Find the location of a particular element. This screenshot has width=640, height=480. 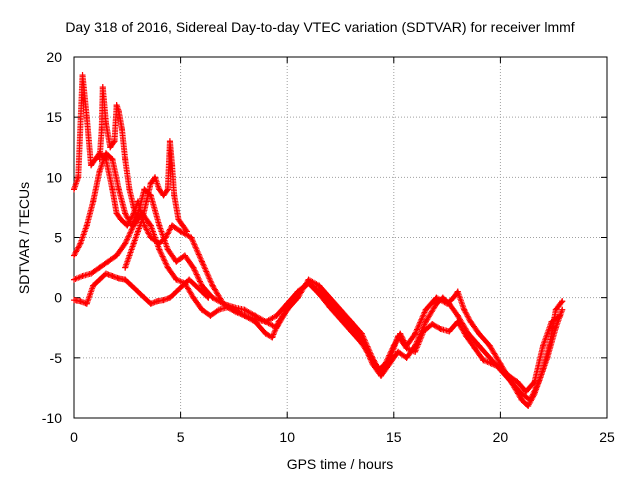

y-tick-label: 15 is located at coordinates (54, 117).